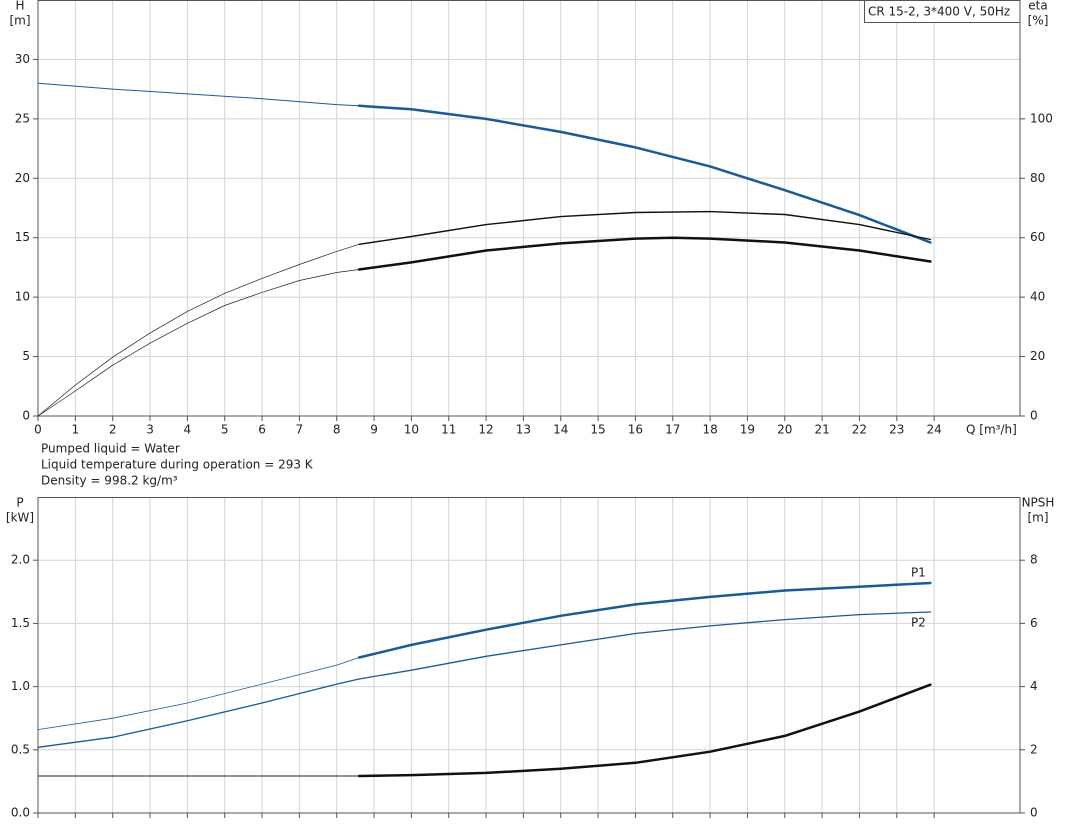 The image size is (1071, 833). Describe the element at coordinates (1034, 623) in the screenshot. I see `y2-tick-label: 6` at that location.